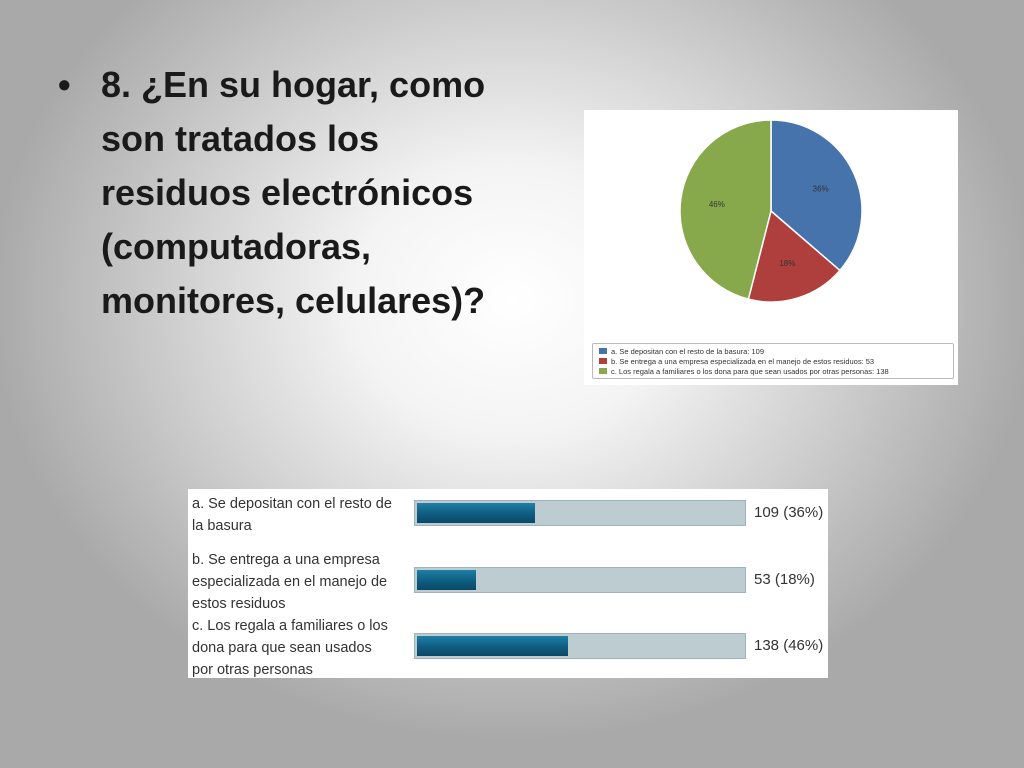  Describe the element at coordinates (784, 579) in the screenshot. I see `bar-value-label: 53 (18%)` at that location.